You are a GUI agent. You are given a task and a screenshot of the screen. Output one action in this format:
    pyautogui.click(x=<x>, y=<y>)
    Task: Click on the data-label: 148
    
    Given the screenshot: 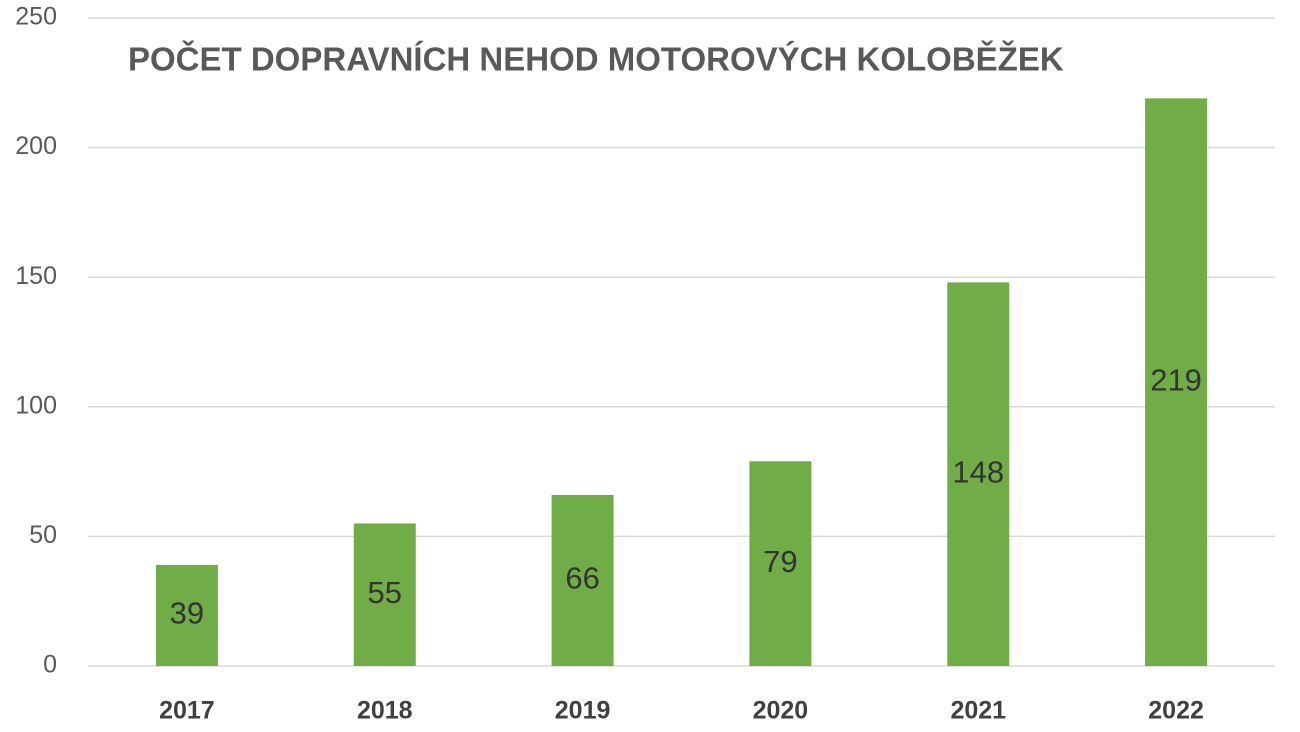 What is the action you would take?
    pyautogui.click(x=978, y=471)
    